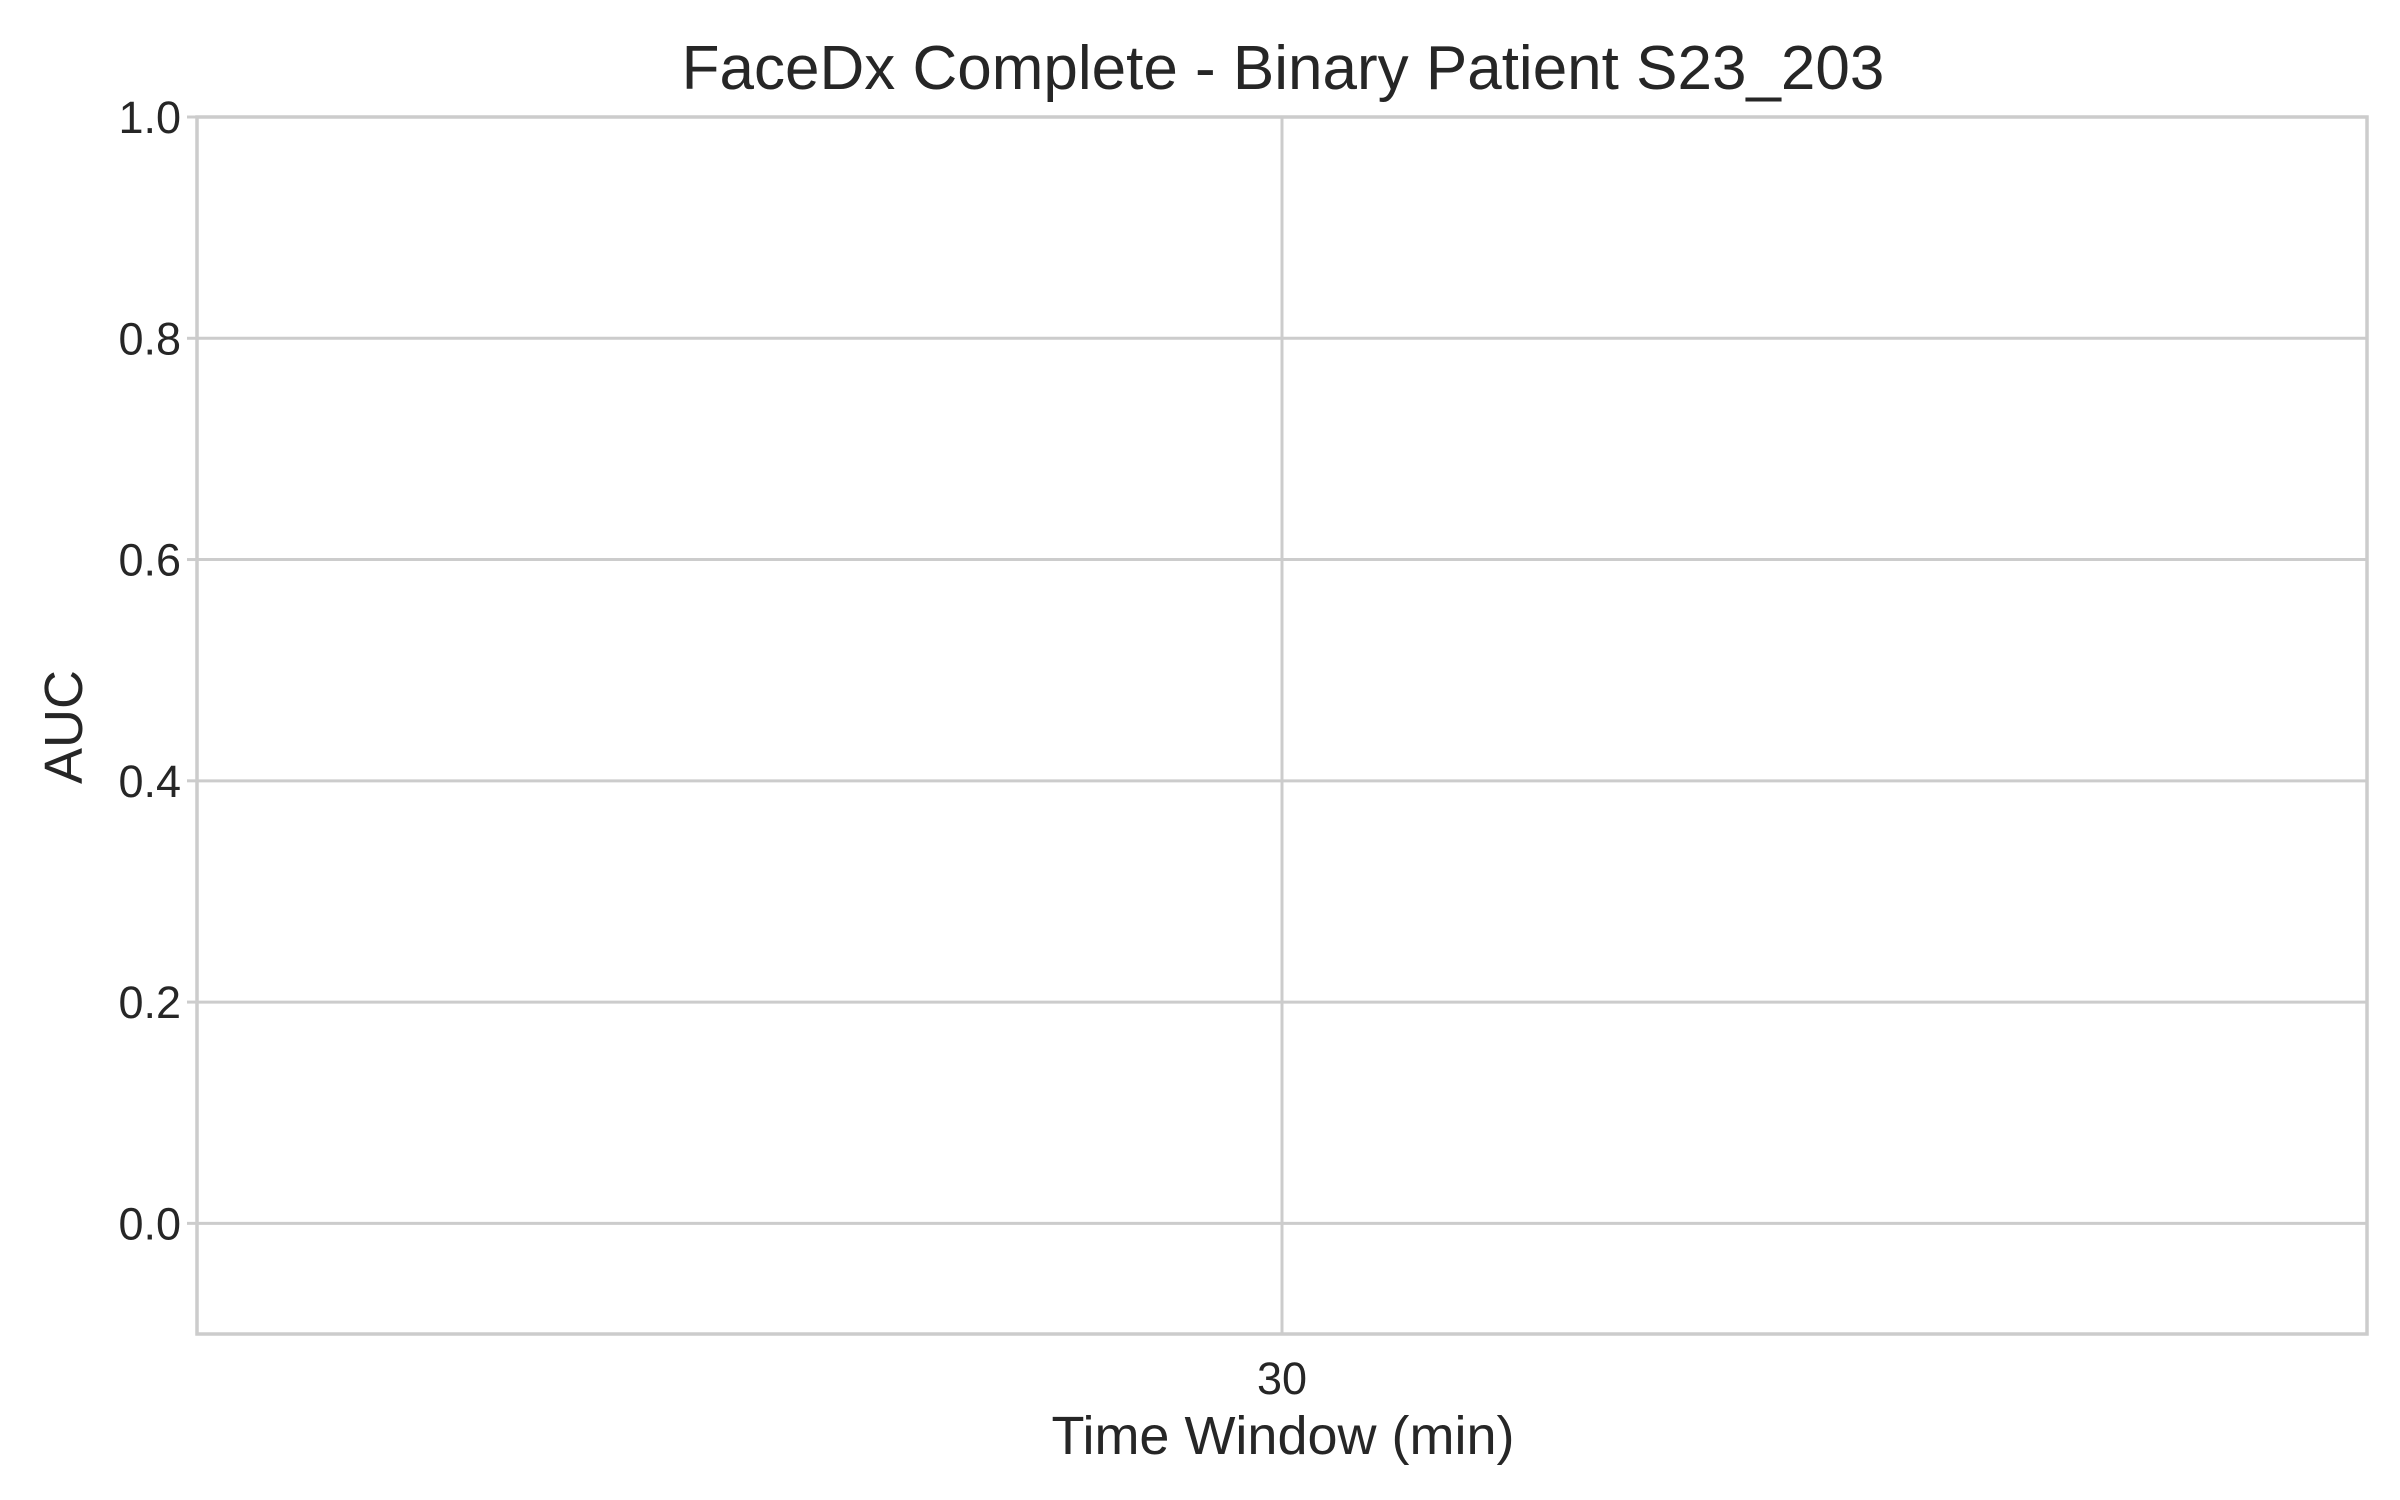  Describe the element at coordinates (149, 560) in the screenshot. I see `y-tick-label: 0.6` at that location.